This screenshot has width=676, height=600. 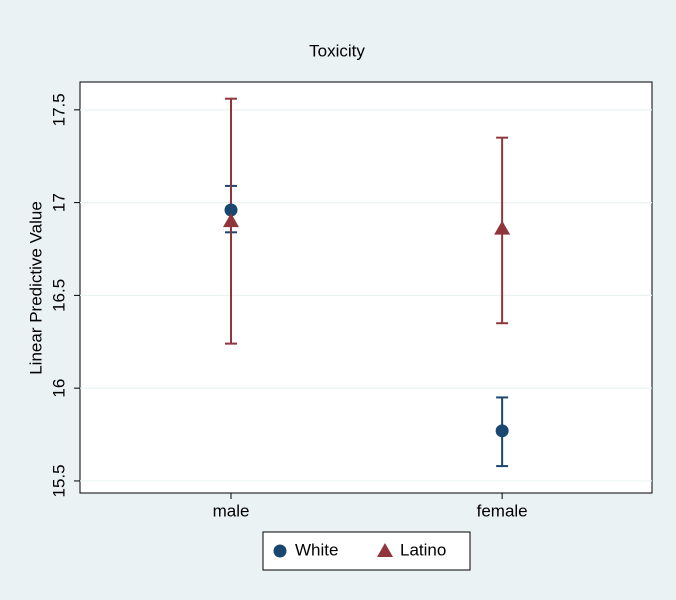 I want to click on chart-title: Toxicity, so click(x=337, y=50).